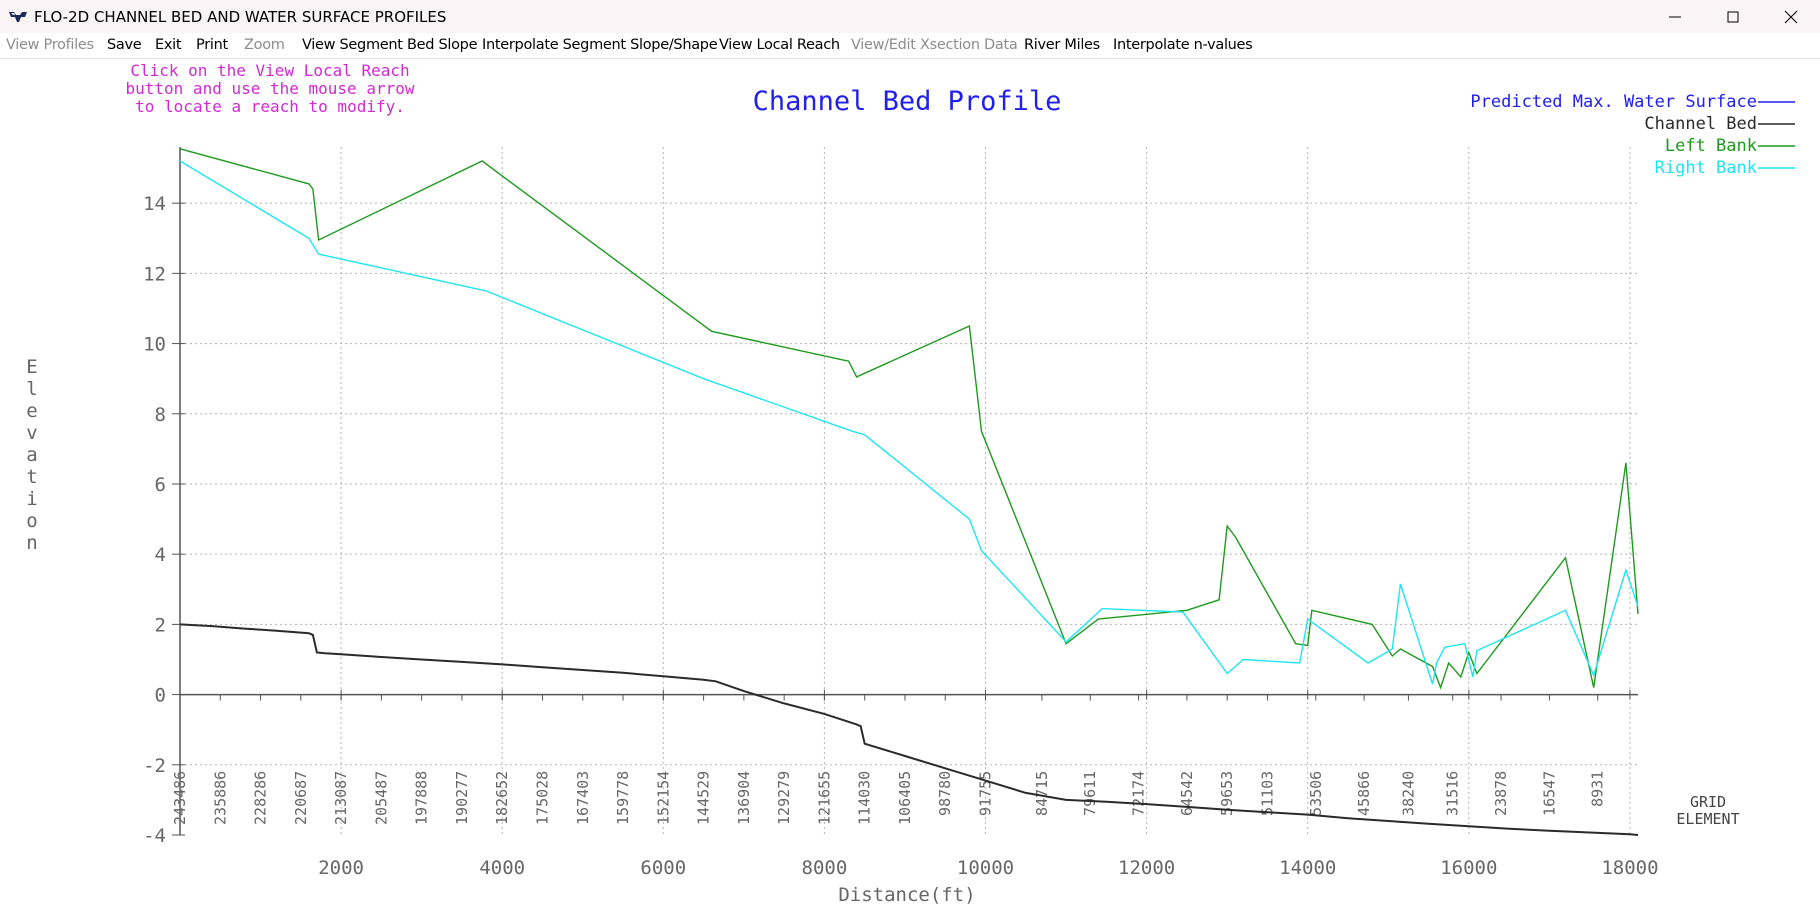 The width and height of the screenshot is (1820, 923). What do you see at coordinates (422, 798) in the screenshot?
I see `grid-element-label: 197888` at bounding box center [422, 798].